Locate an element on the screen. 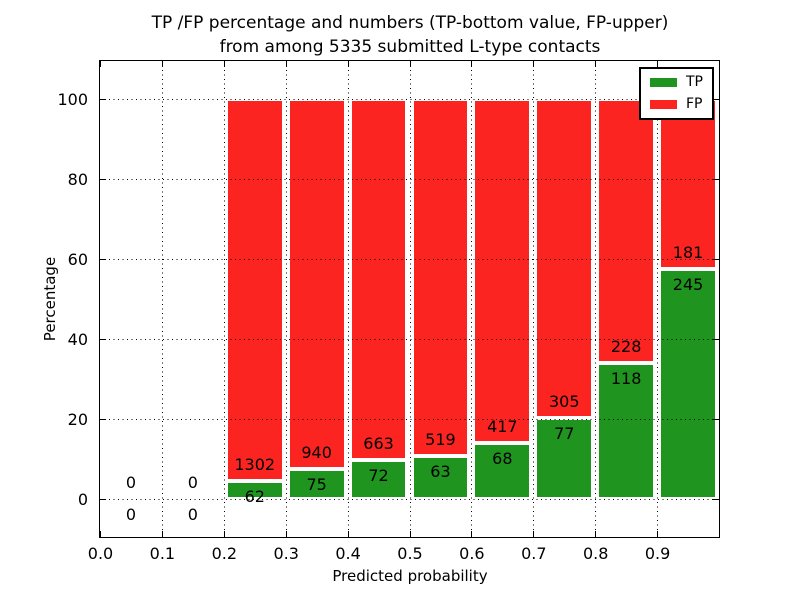  x-tick-label: 0.4 is located at coordinates (348, 553).